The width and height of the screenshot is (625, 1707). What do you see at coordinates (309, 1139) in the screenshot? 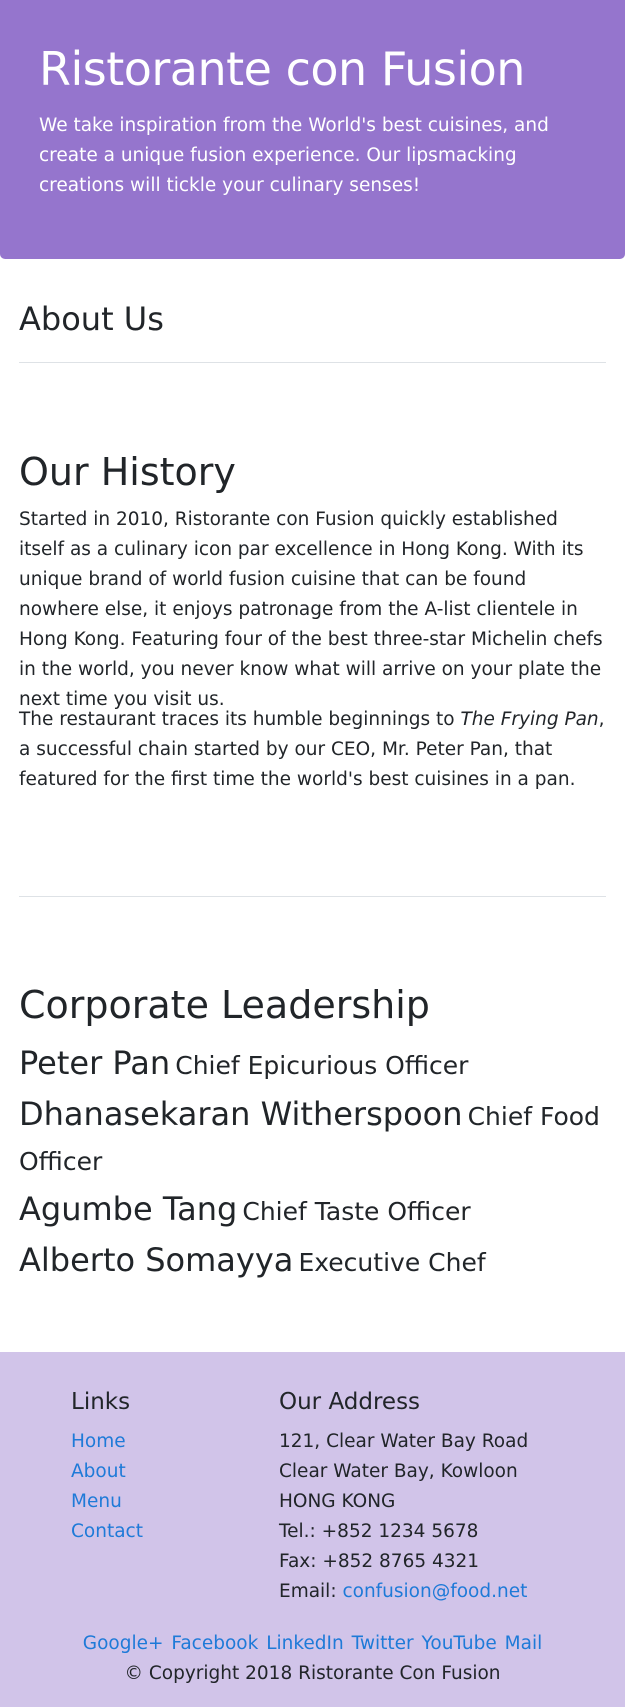
I see `leader-role: Chief Food Officer` at bounding box center [309, 1139].